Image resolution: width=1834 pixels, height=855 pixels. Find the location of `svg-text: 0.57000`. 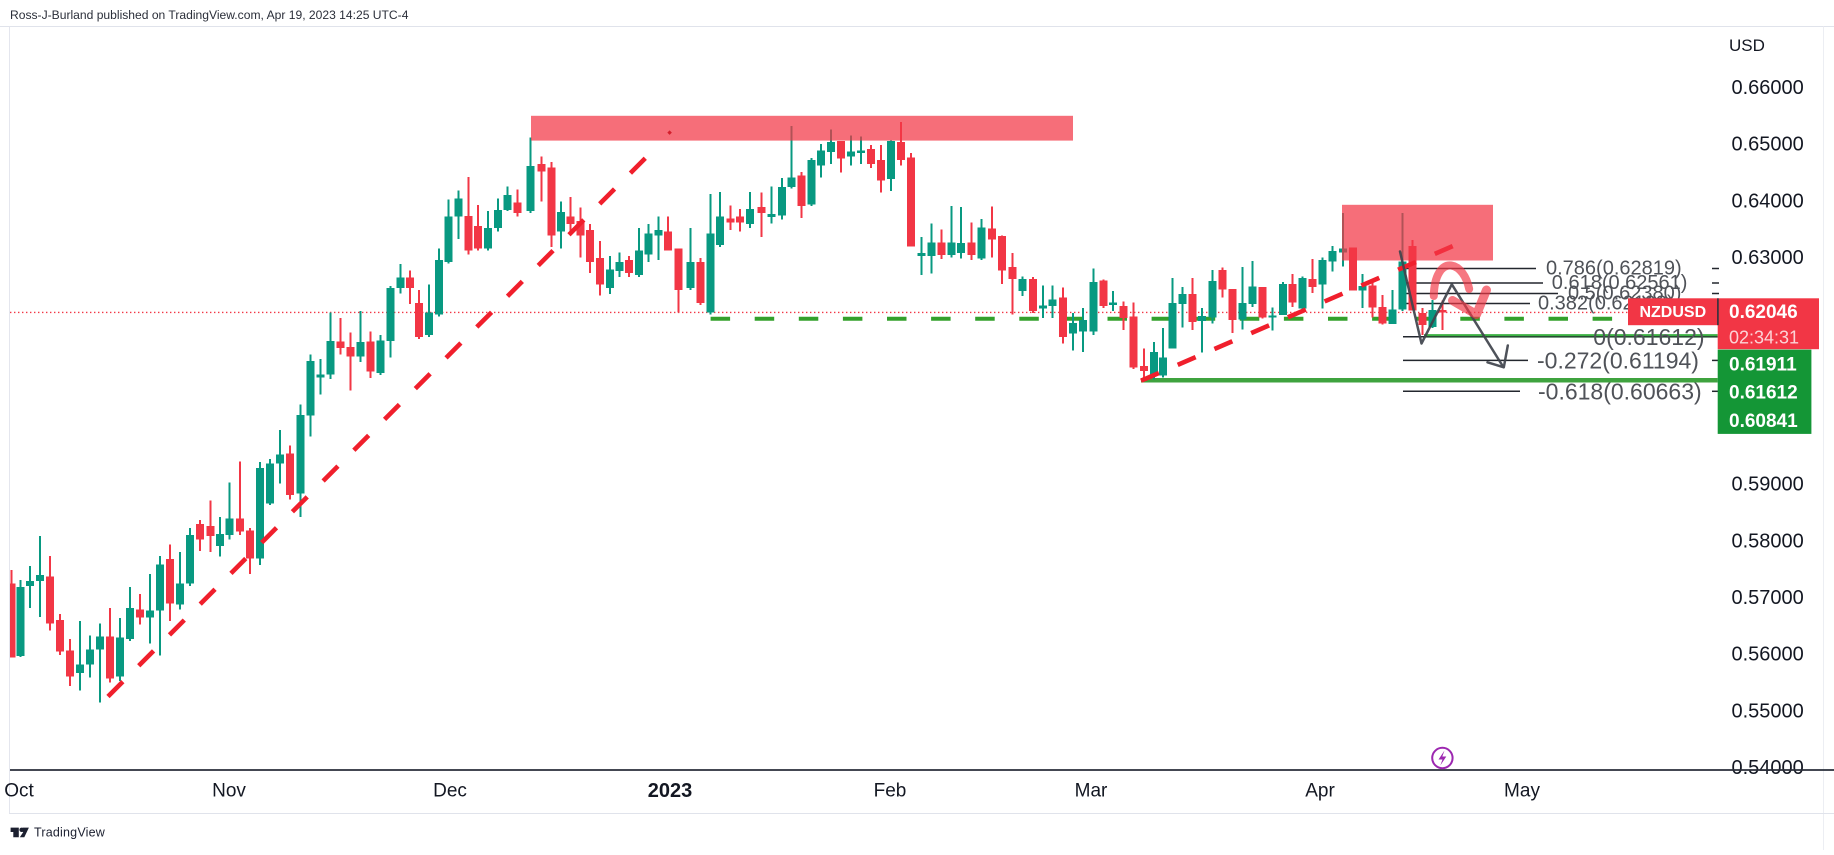

svg-text: 0.57000 is located at coordinates (1768, 598).